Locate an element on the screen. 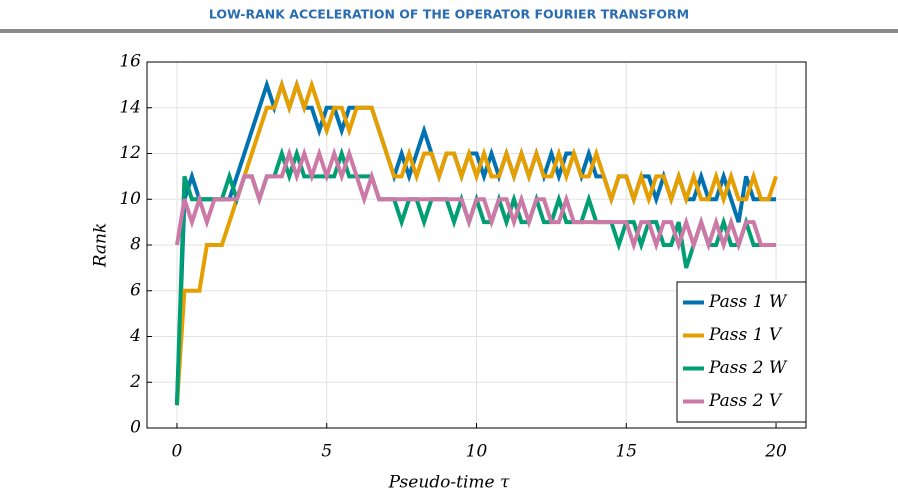 The height and width of the screenshot is (499, 898). header-rule is located at coordinates (449, 31).